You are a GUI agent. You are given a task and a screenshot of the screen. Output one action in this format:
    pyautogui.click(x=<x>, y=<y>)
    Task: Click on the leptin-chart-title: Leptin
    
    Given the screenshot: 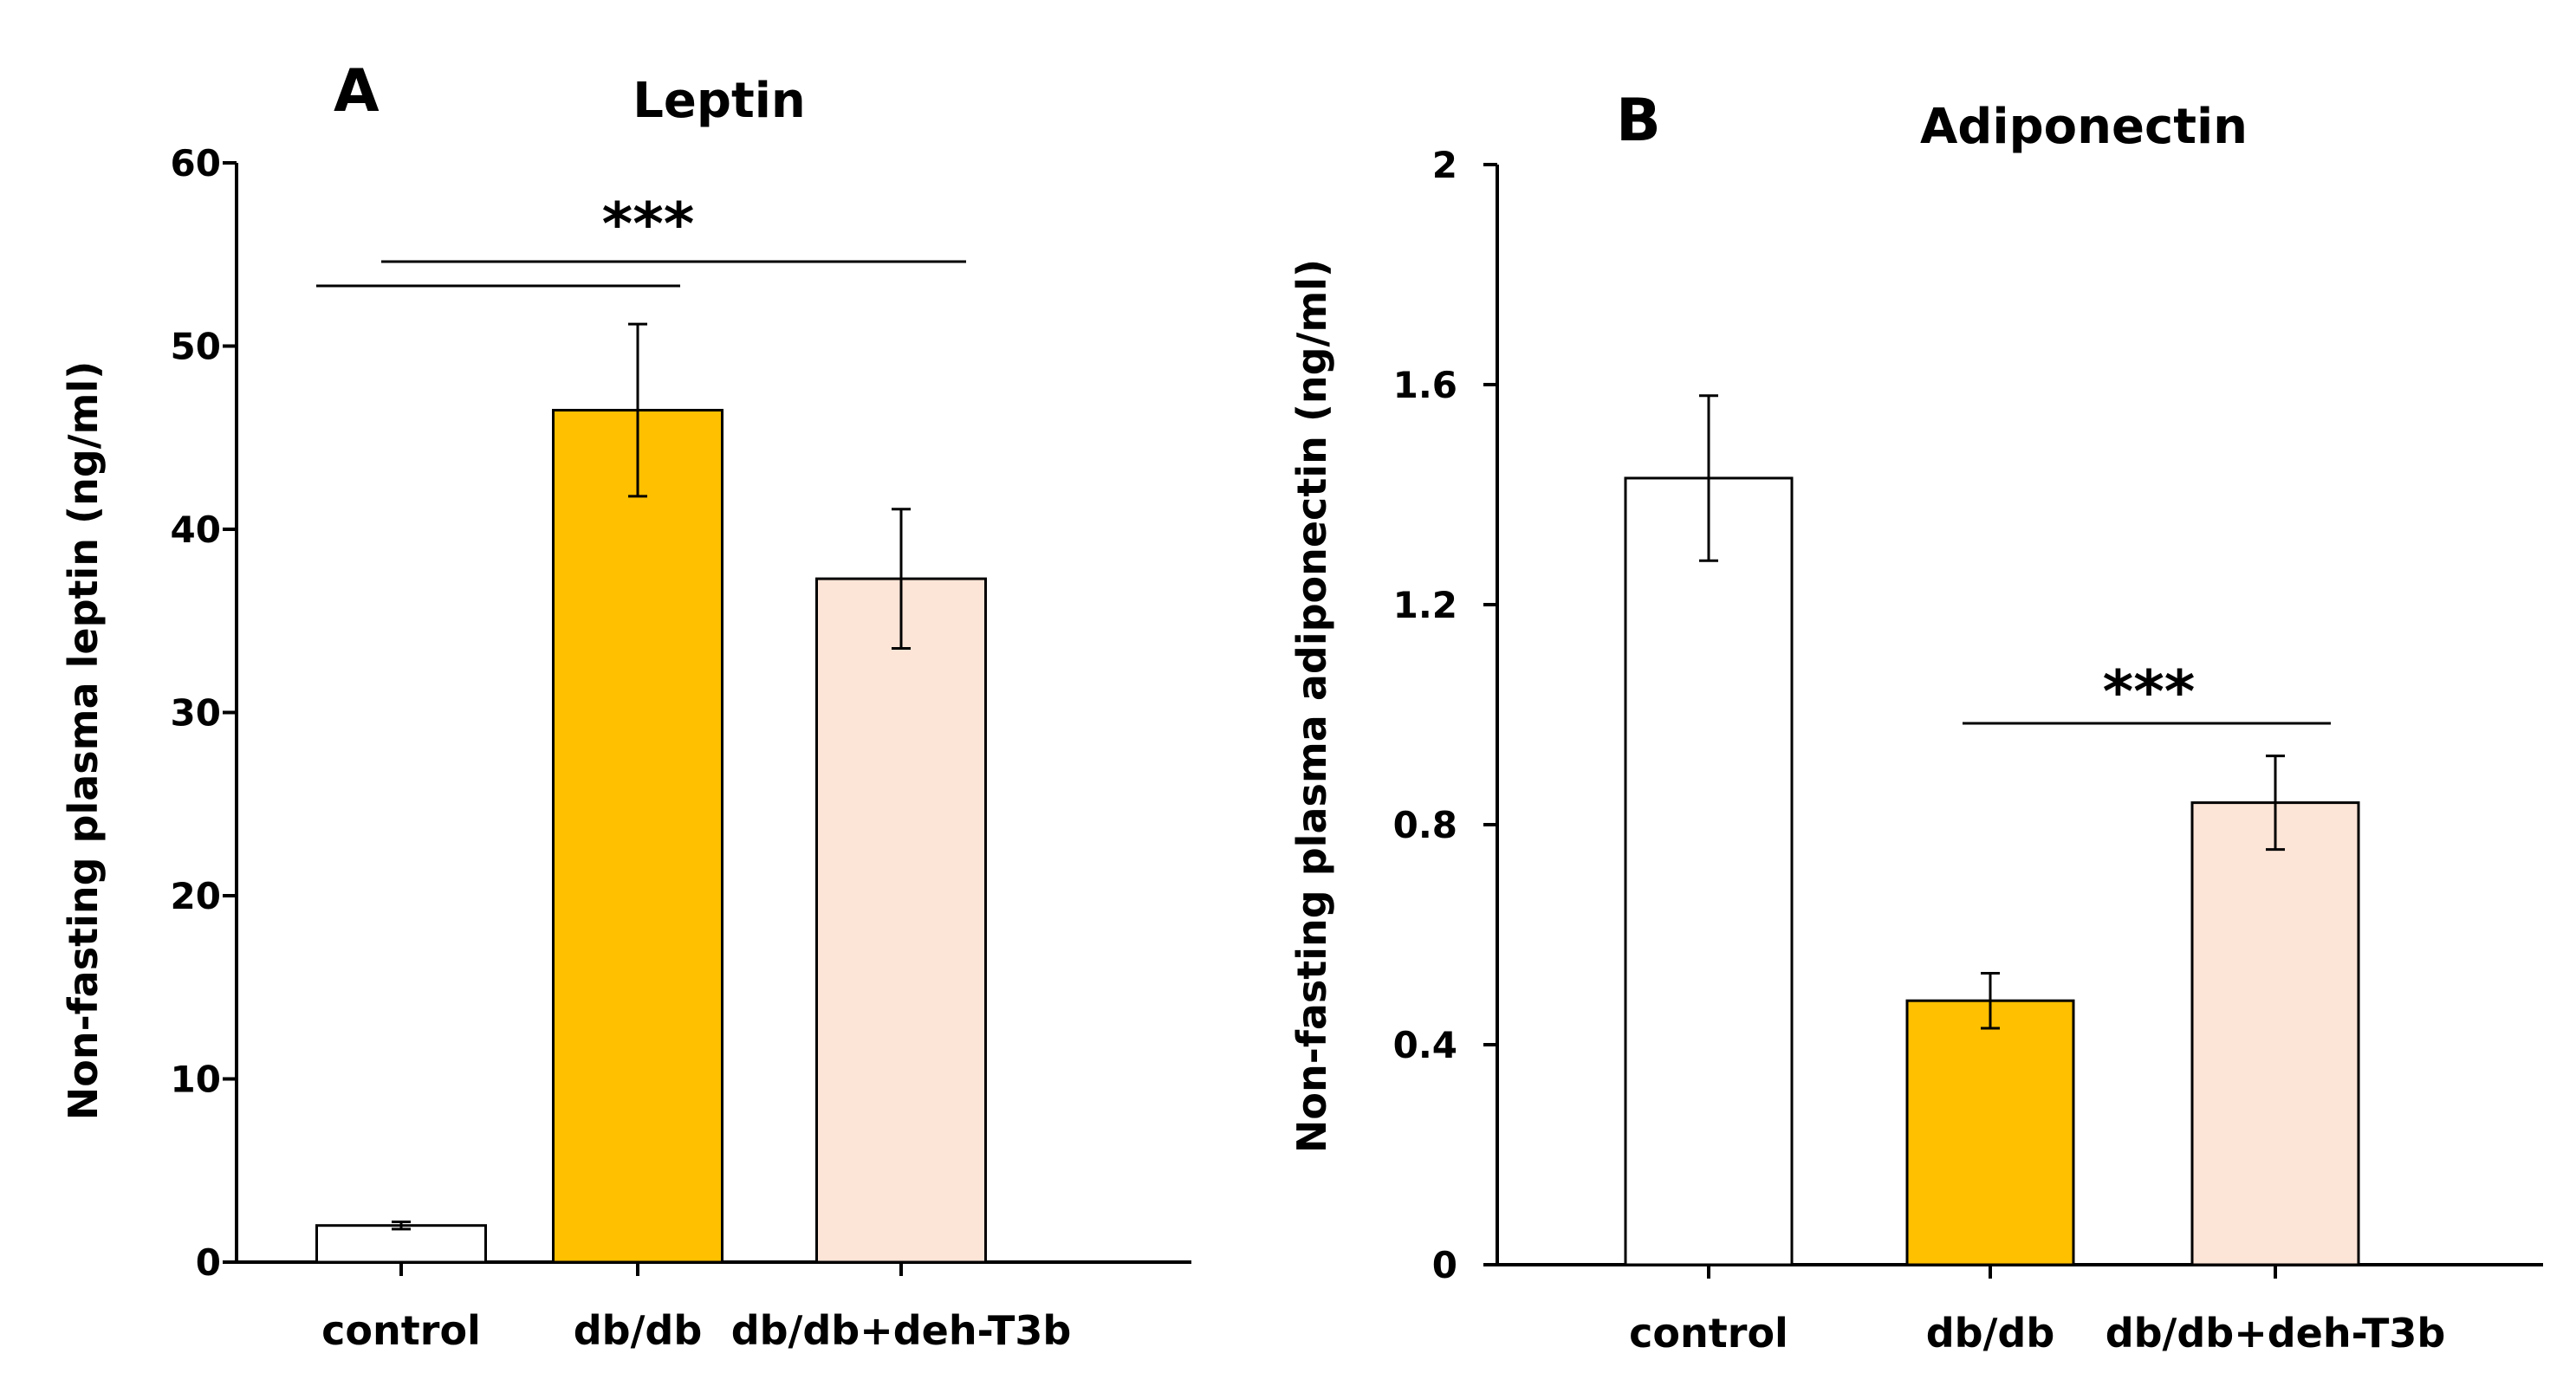 What is the action you would take?
    pyautogui.click(x=719, y=101)
    